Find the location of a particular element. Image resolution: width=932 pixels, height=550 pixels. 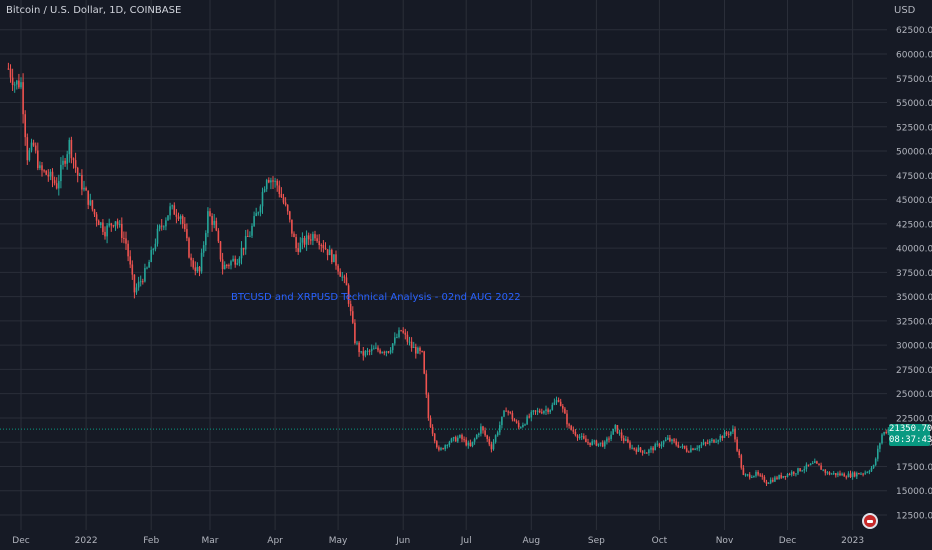

x-tick-label: May is located at coordinates (338, 541).